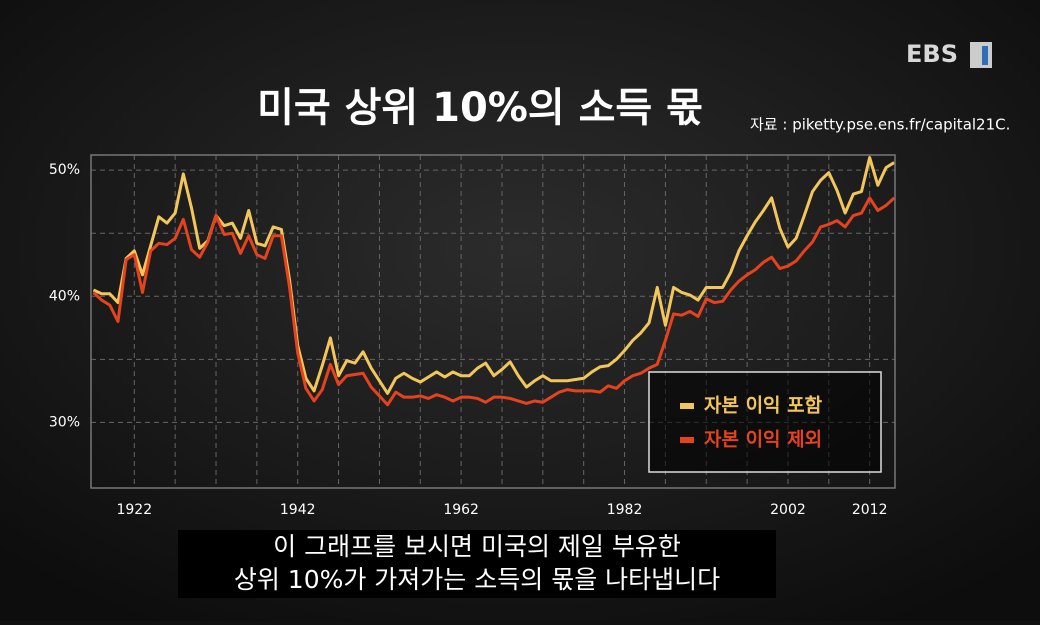 Image resolution: width=1040 pixels, height=625 pixels. What do you see at coordinates (870, 510) in the screenshot?
I see `x-tick-label: 2012` at bounding box center [870, 510].